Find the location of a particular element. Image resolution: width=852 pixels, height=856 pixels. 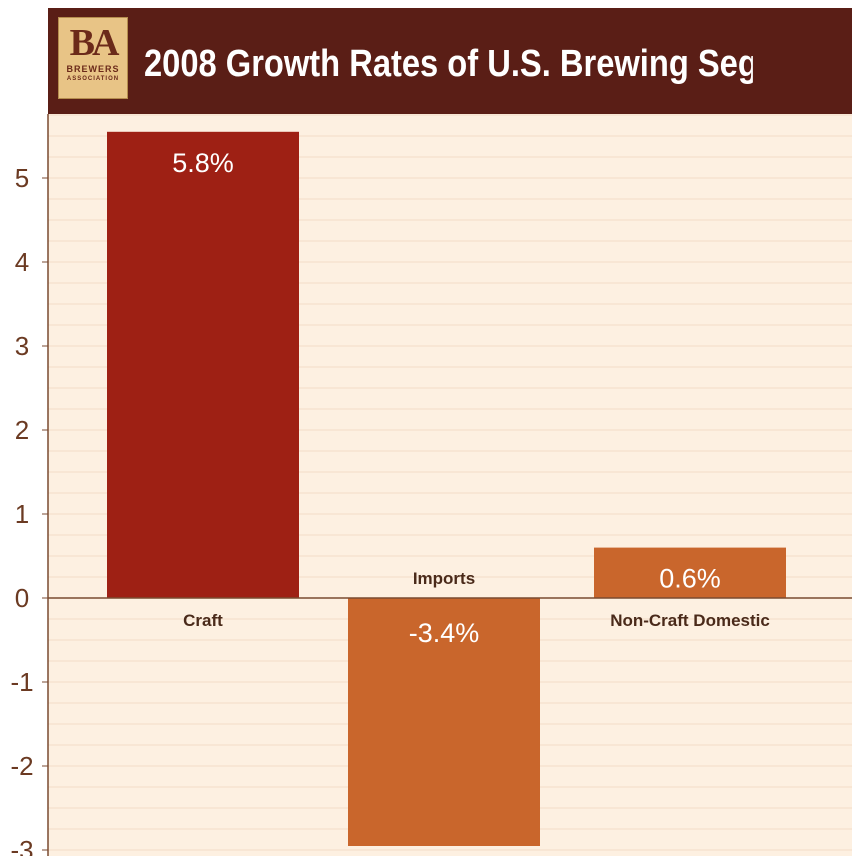

category-label: Non-Craft Domestic is located at coordinates (690, 620).